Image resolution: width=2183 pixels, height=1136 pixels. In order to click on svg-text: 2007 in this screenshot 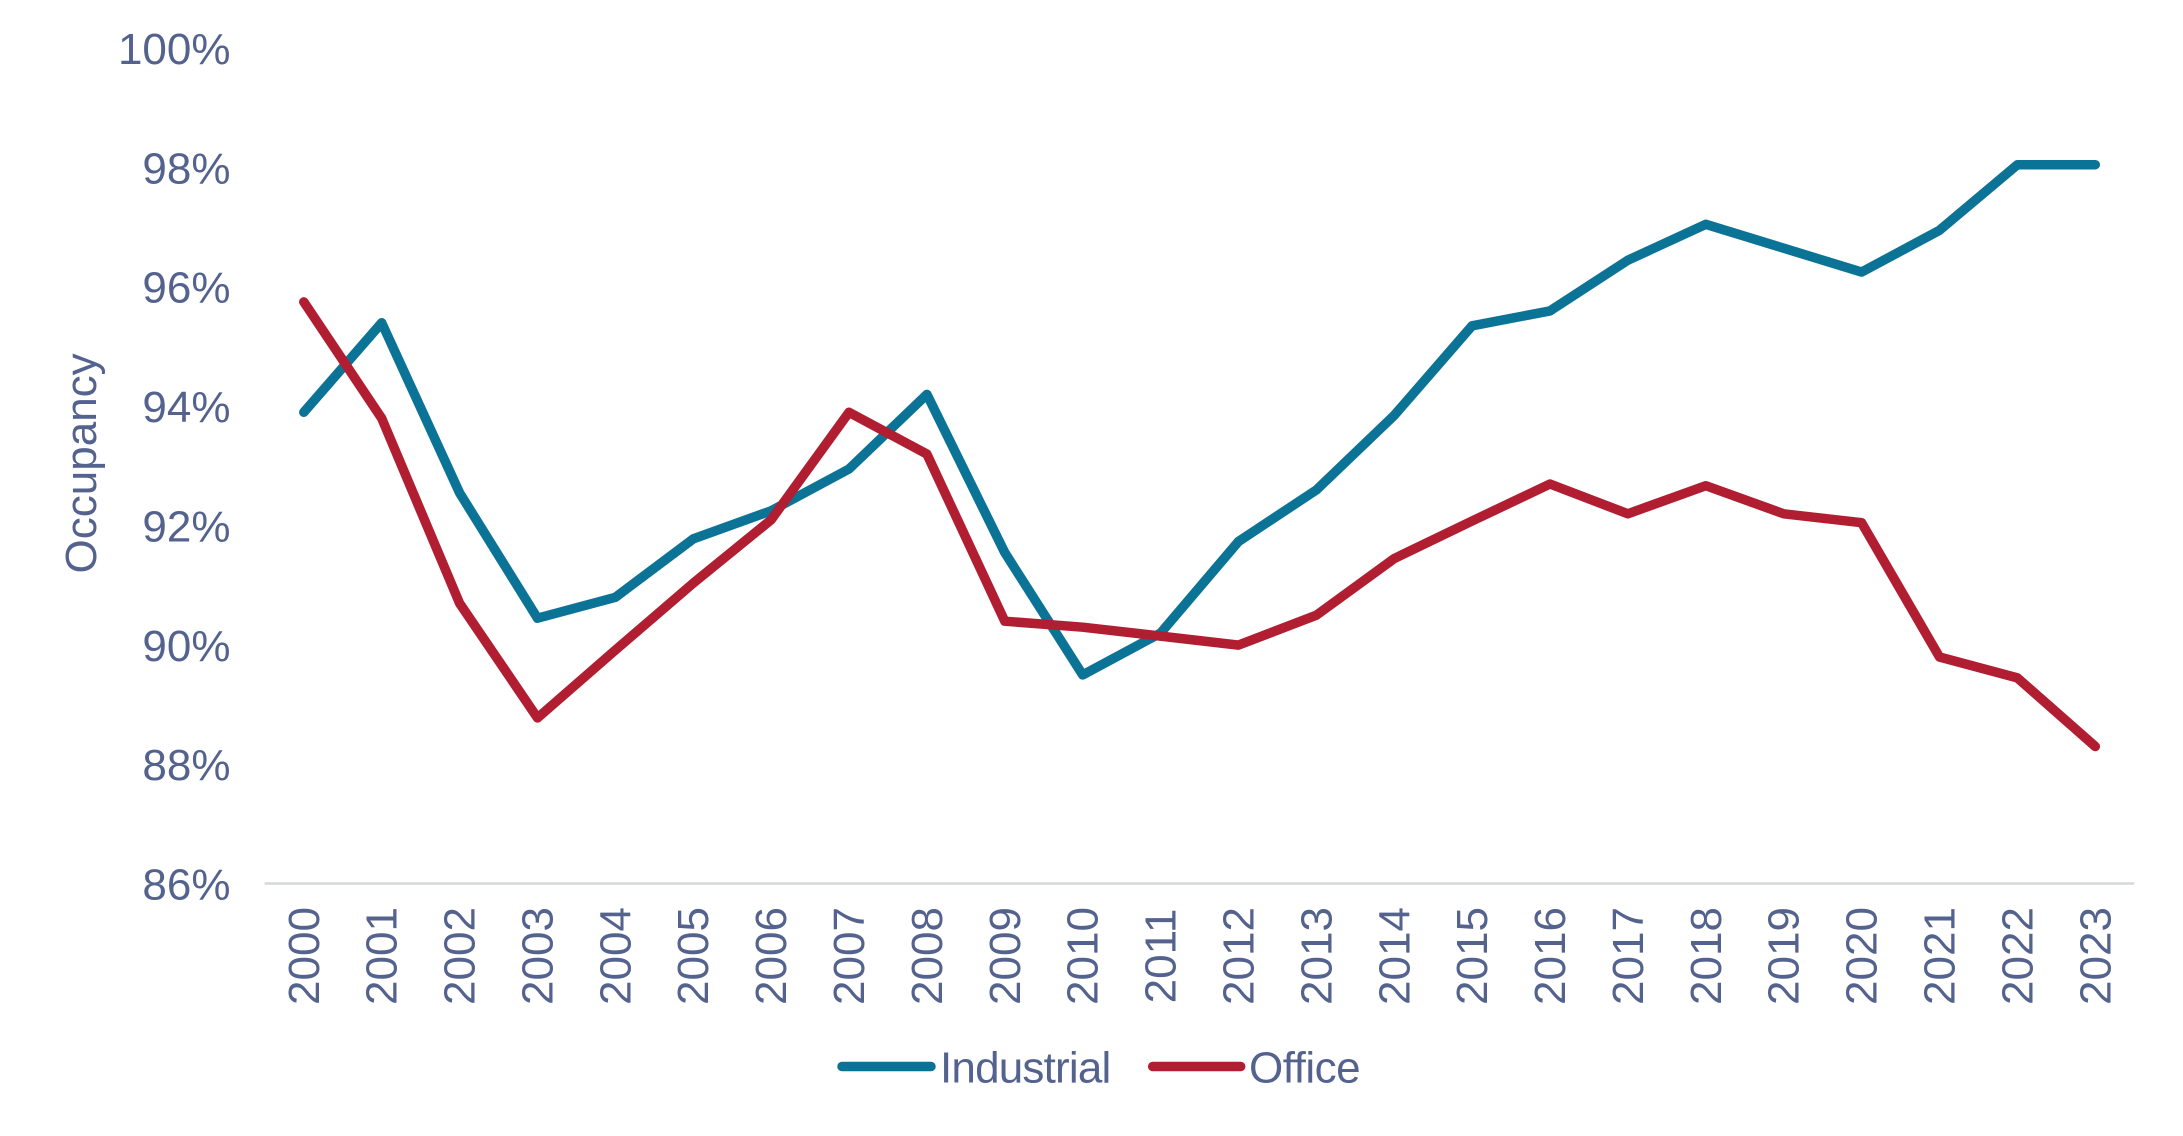, I will do `click(849, 956)`.